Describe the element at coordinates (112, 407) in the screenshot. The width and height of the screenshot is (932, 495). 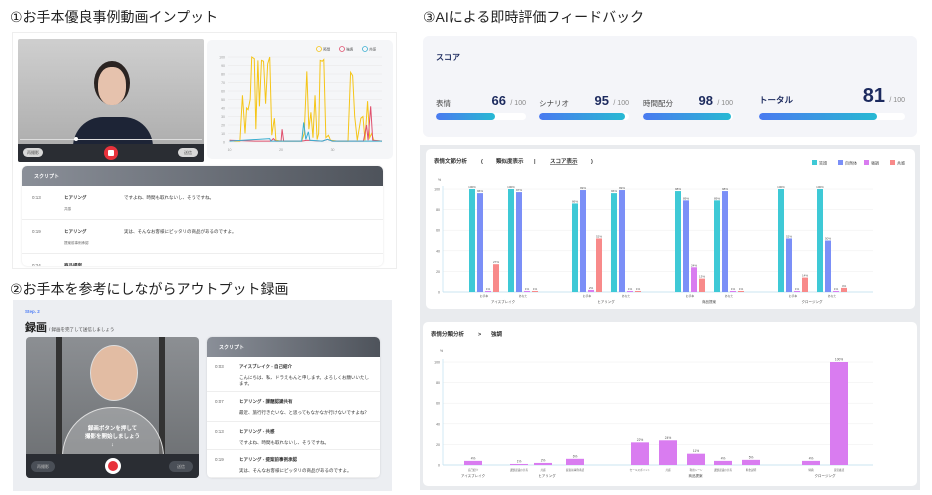
I see `camera-preview: 録画ボタンを押して 撮影を開始しましょう ↓ 再撮影 送信` at that location.